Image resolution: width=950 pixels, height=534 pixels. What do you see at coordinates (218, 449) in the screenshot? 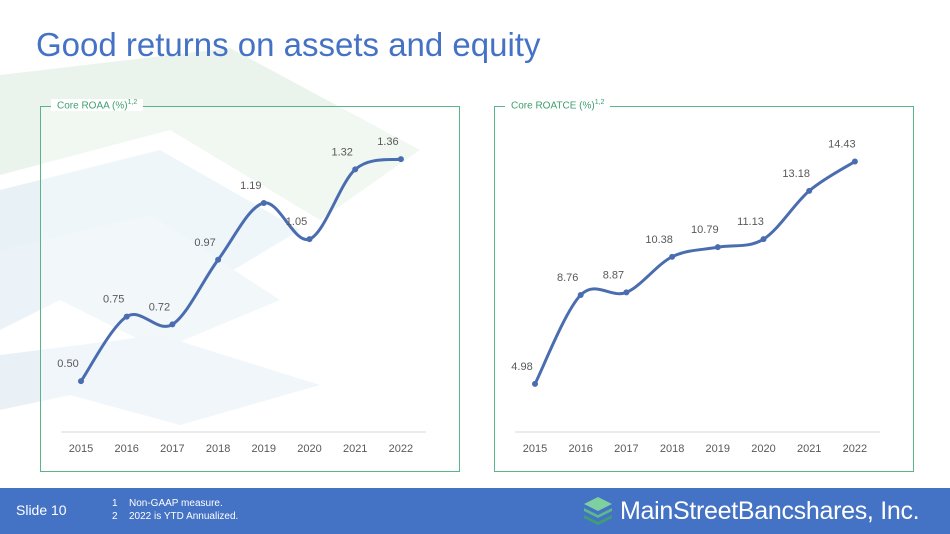
I see `roaa-x-tick-label: 2018` at bounding box center [218, 449].